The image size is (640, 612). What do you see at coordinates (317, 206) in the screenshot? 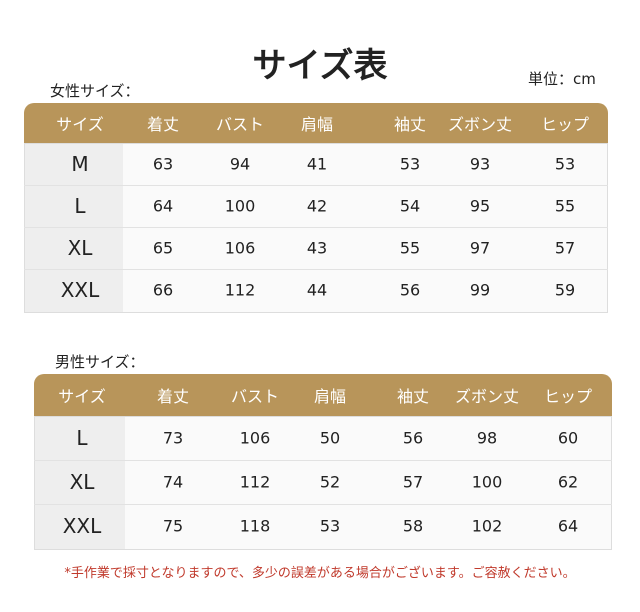
I see `value-cell: 42` at bounding box center [317, 206].